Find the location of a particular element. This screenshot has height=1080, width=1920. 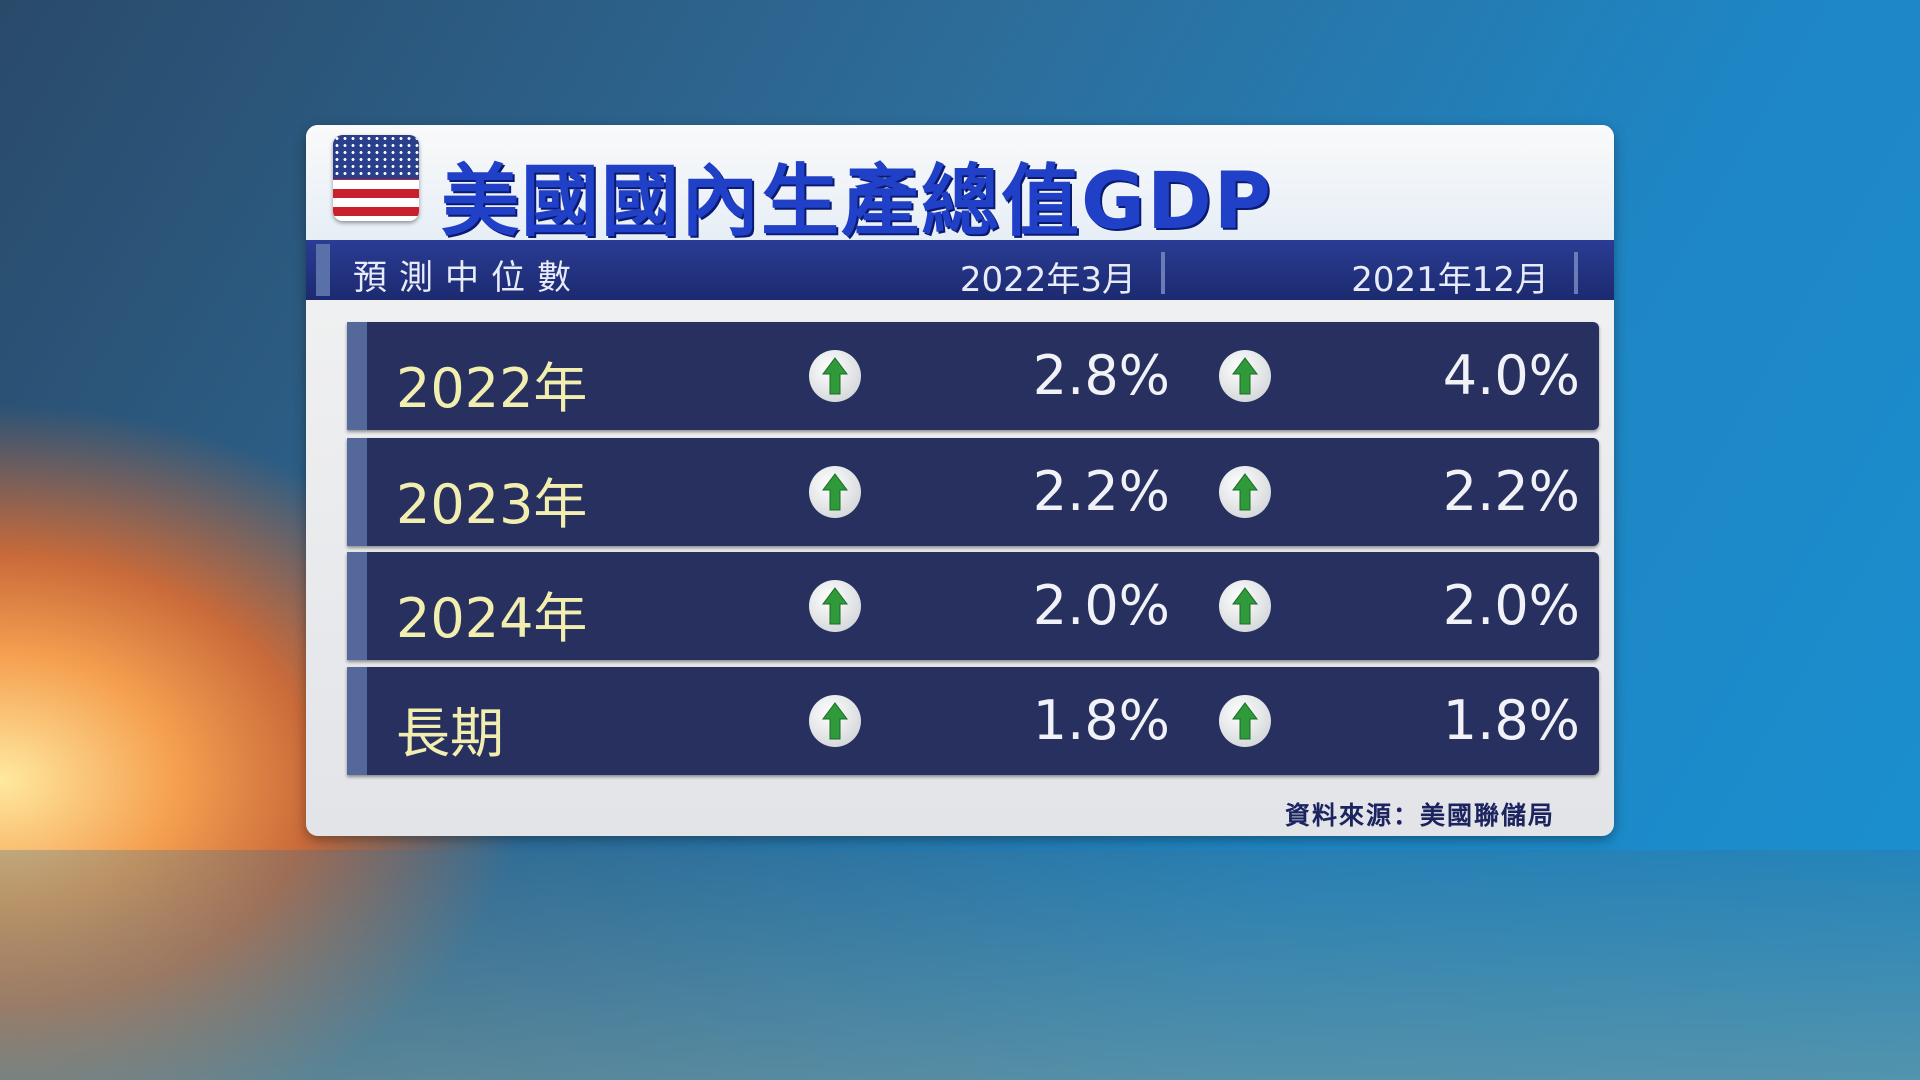

value-2022-mar: 1.8% is located at coordinates (1101, 720).